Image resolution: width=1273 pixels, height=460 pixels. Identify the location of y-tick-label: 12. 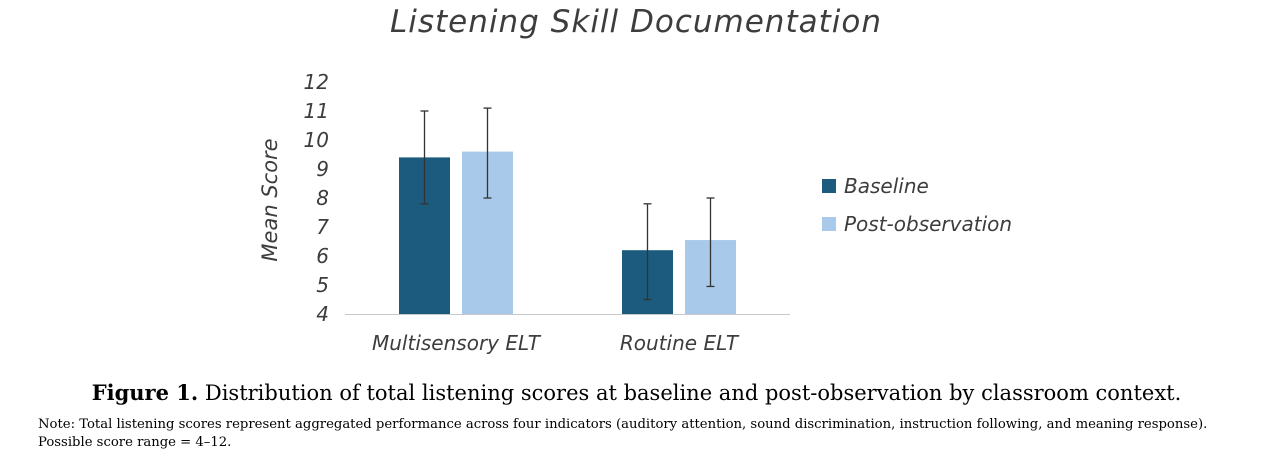
(316, 82).